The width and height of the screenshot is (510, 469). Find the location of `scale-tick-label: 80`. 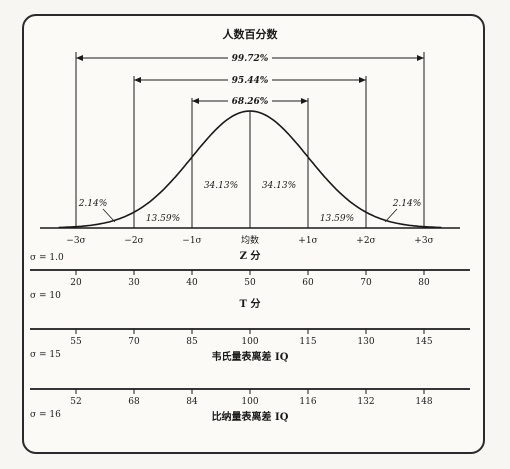

scale-tick-label: 80 is located at coordinates (424, 283).